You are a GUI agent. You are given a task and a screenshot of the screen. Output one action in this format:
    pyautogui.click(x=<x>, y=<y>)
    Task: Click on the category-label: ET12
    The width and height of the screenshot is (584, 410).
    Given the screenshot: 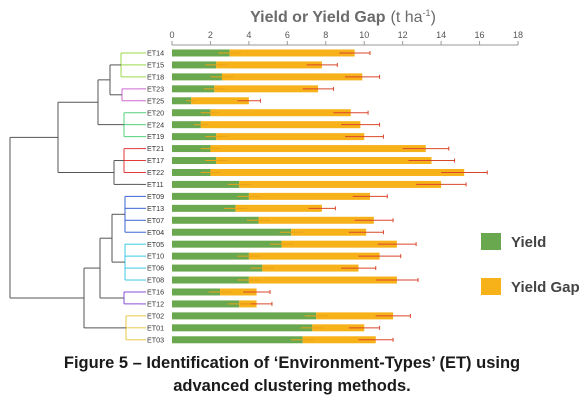 What is the action you would take?
    pyautogui.click(x=155, y=304)
    